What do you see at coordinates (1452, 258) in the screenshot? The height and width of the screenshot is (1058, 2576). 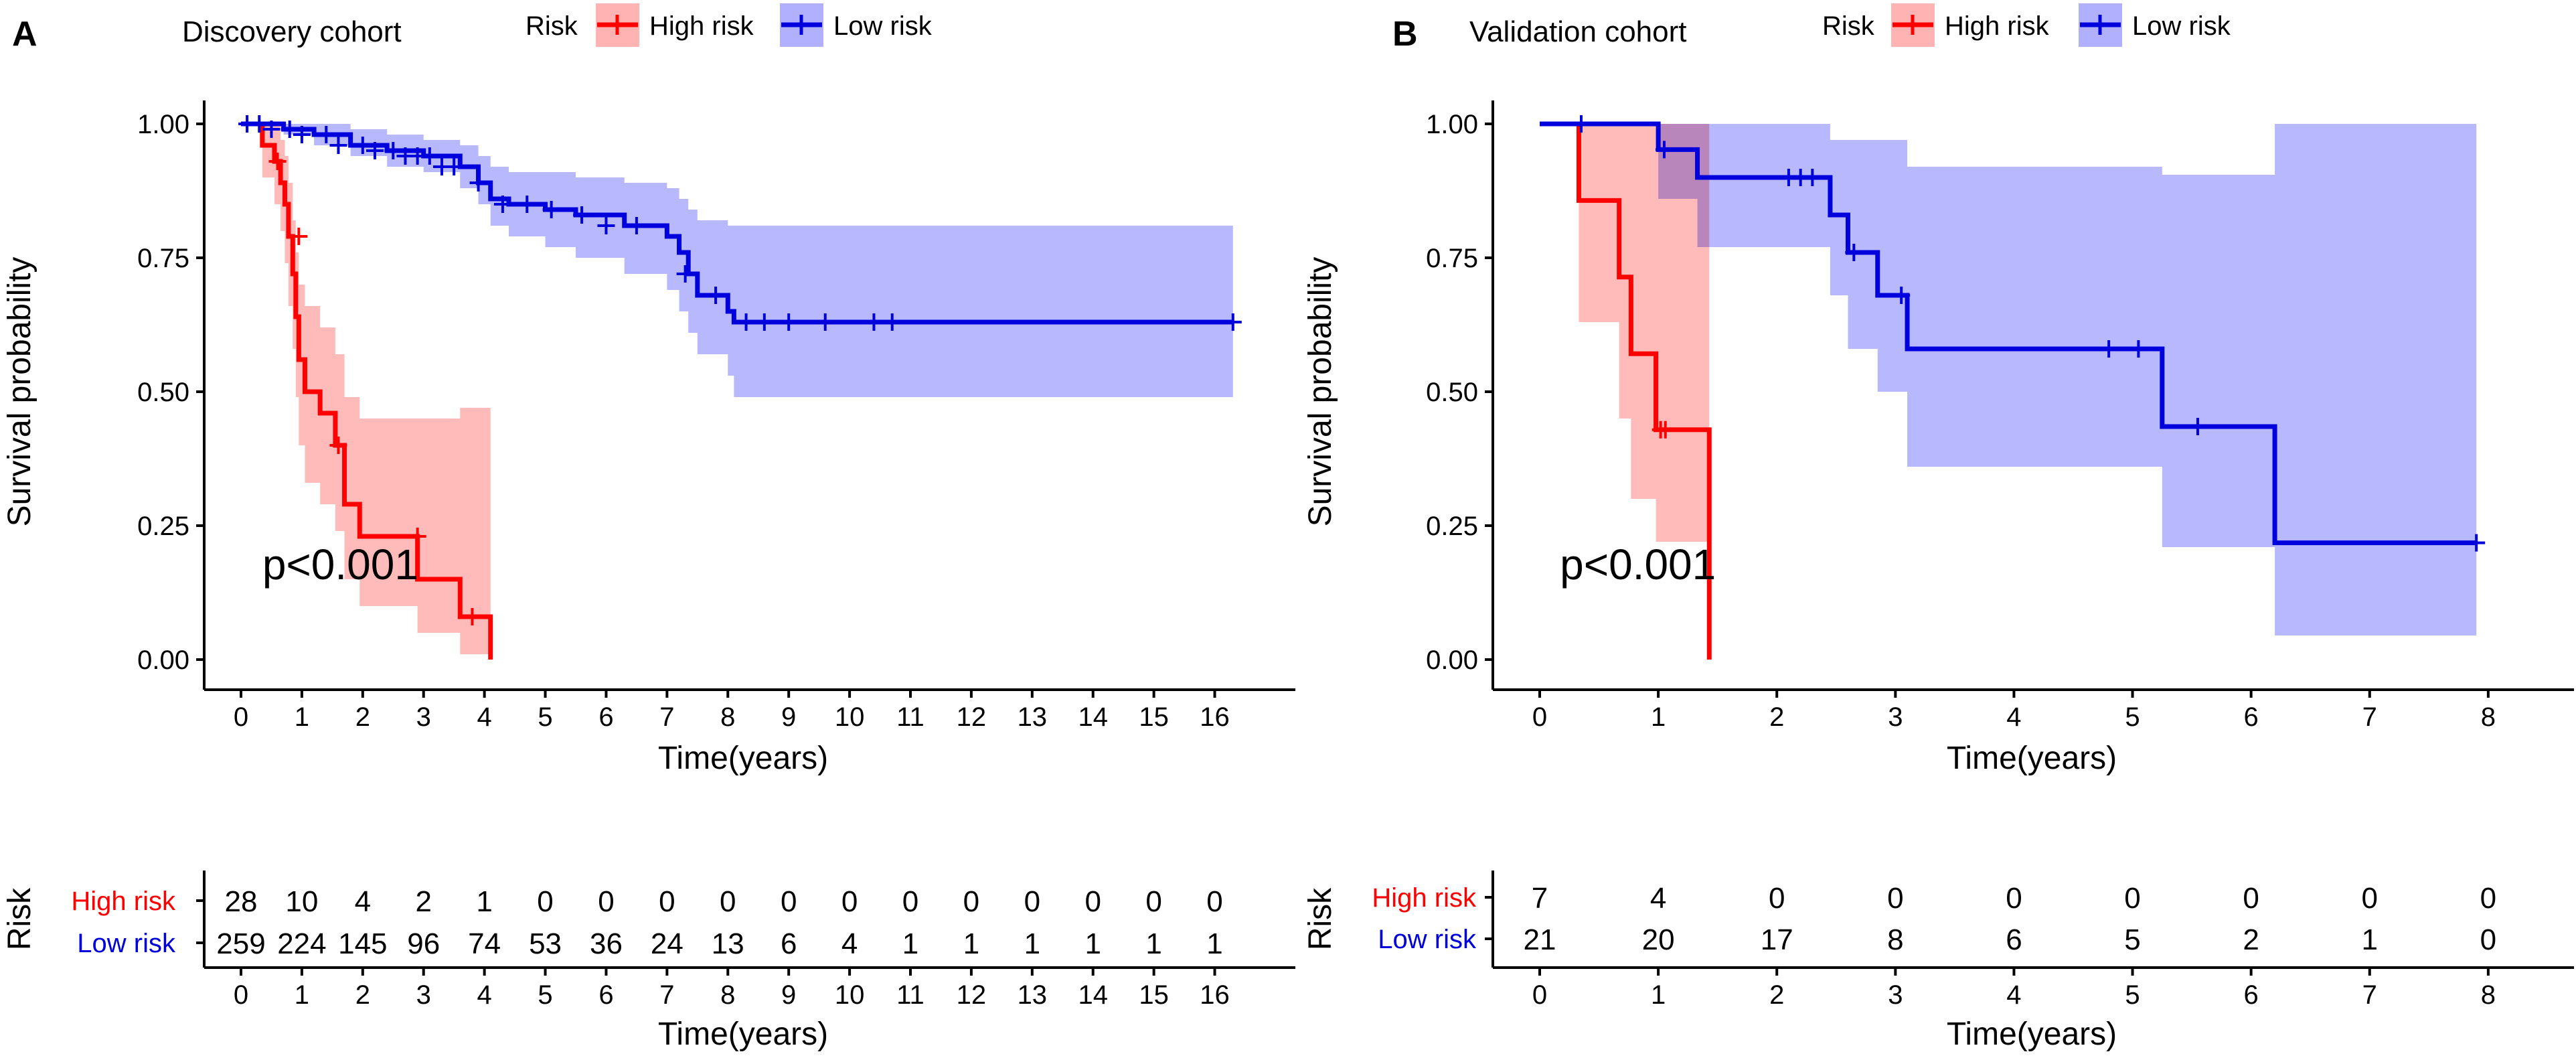 I see `y-tick-label: 0.75` at bounding box center [1452, 258].